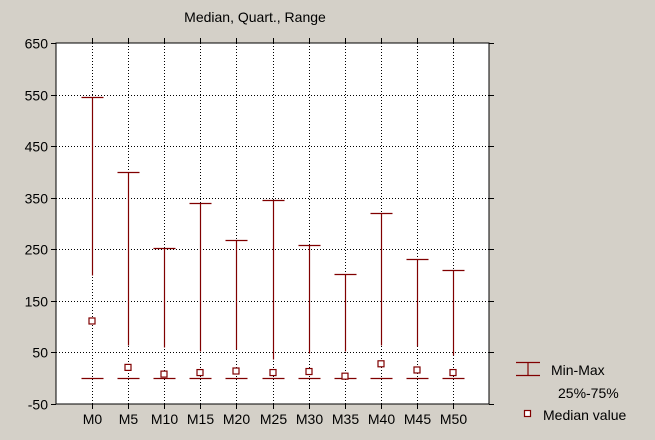  Describe the element at coordinates (37, 199) in the screenshot. I see `y-tick-label: 350` at that location.